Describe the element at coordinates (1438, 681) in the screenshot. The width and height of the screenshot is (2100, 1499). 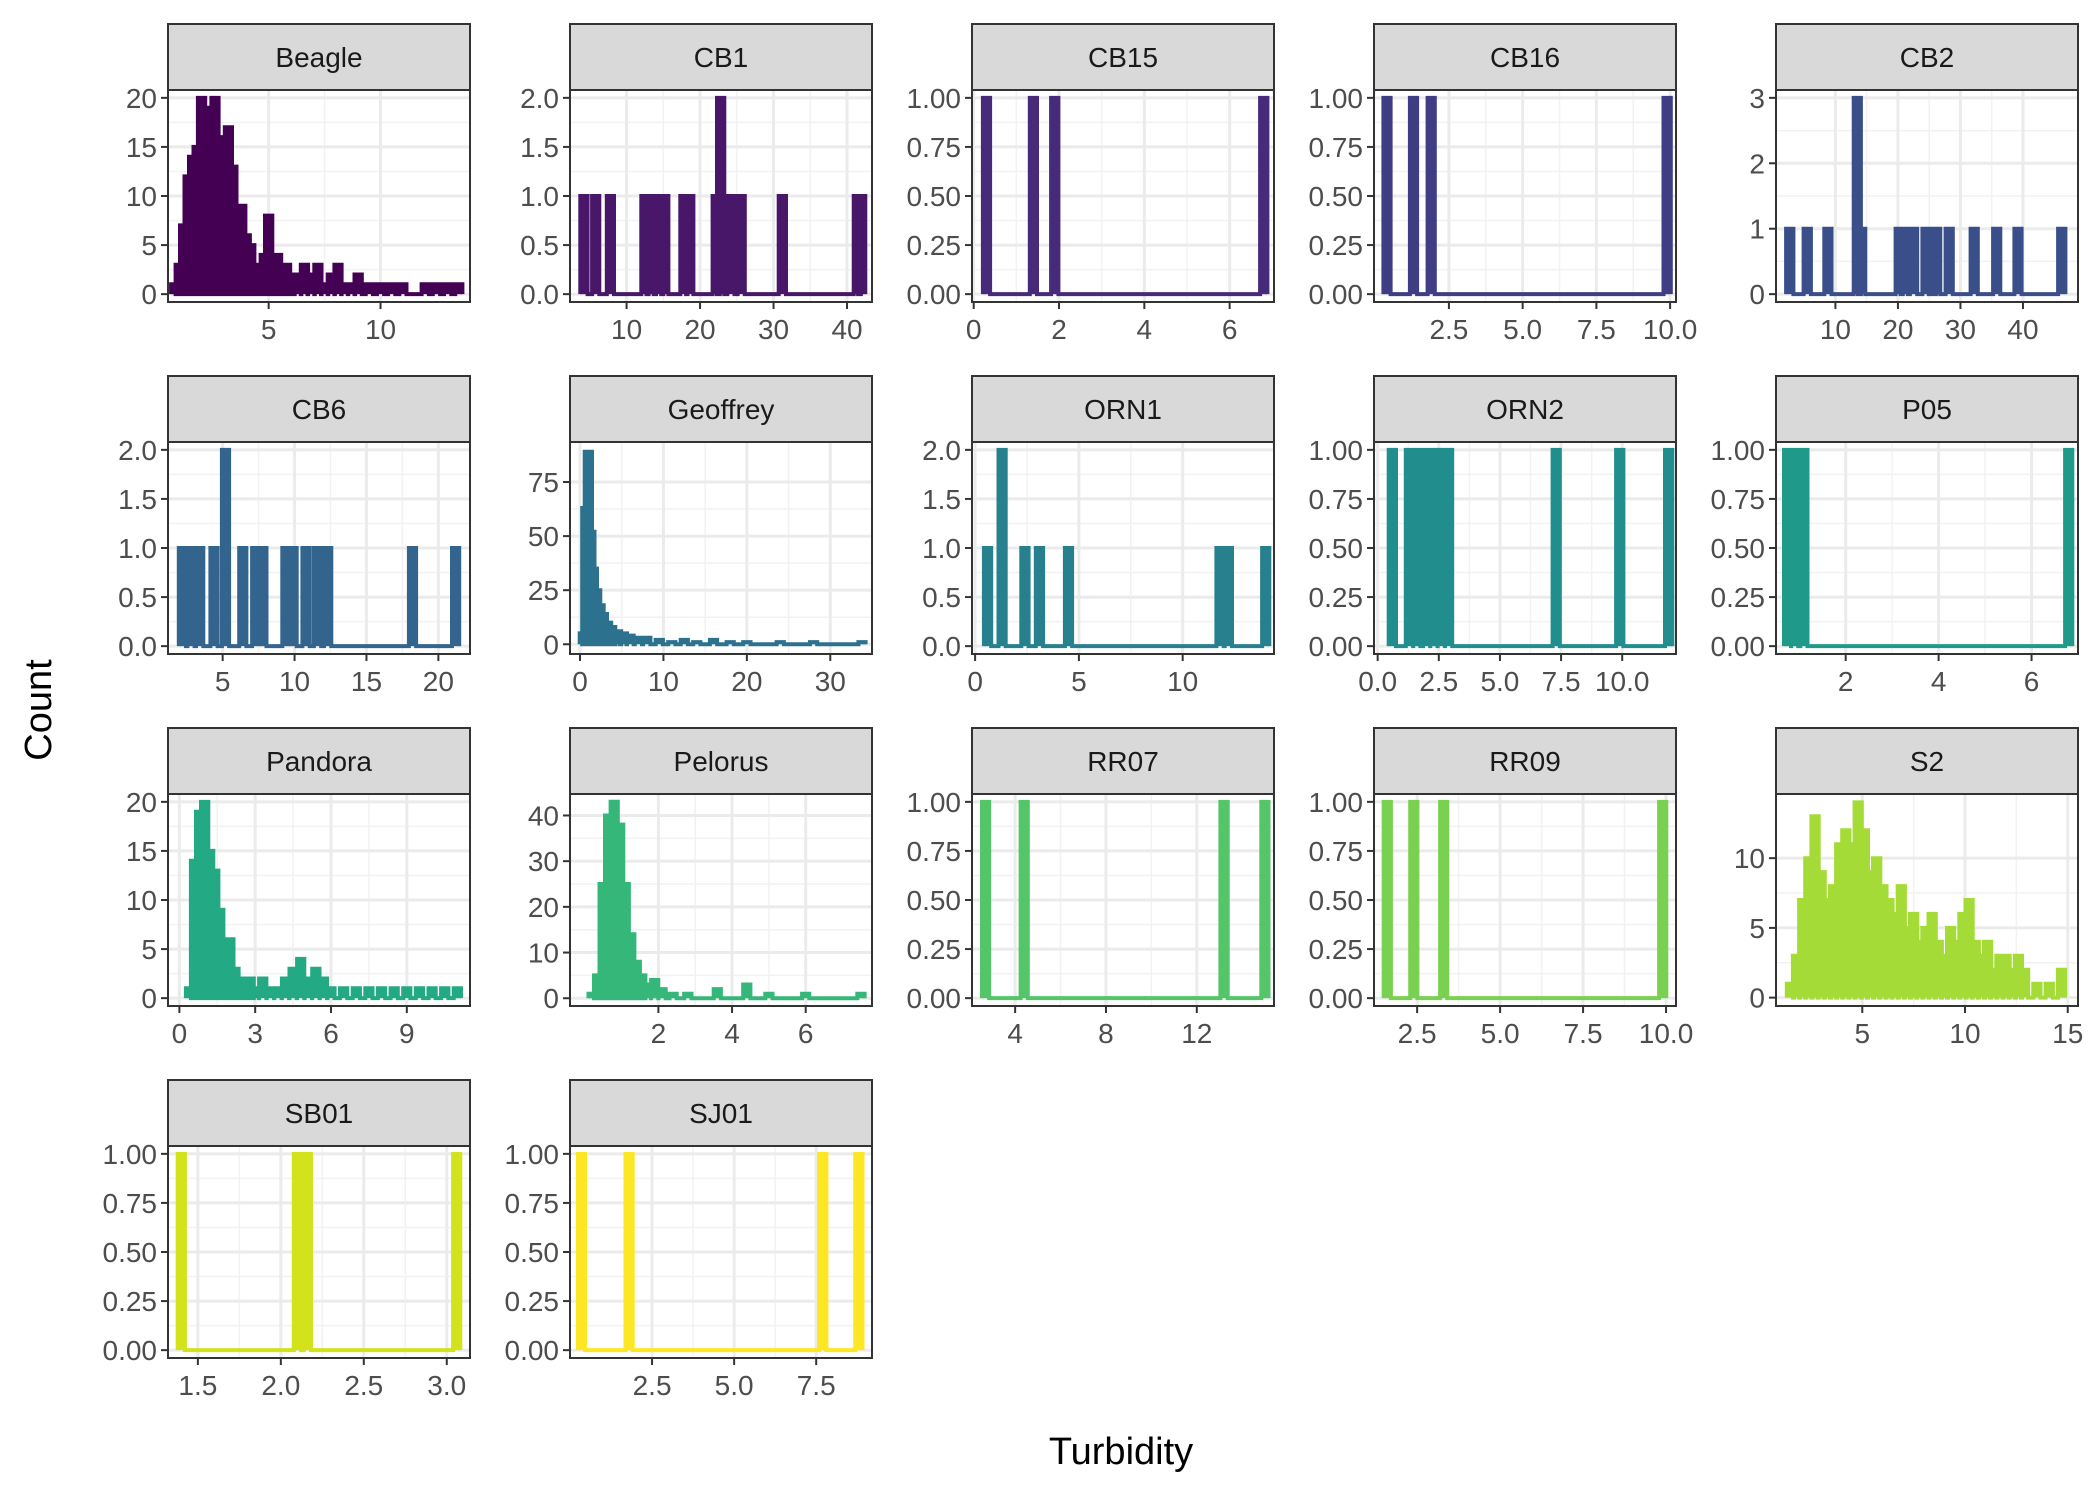
I see `x-tick-label: 2.5` at that location.